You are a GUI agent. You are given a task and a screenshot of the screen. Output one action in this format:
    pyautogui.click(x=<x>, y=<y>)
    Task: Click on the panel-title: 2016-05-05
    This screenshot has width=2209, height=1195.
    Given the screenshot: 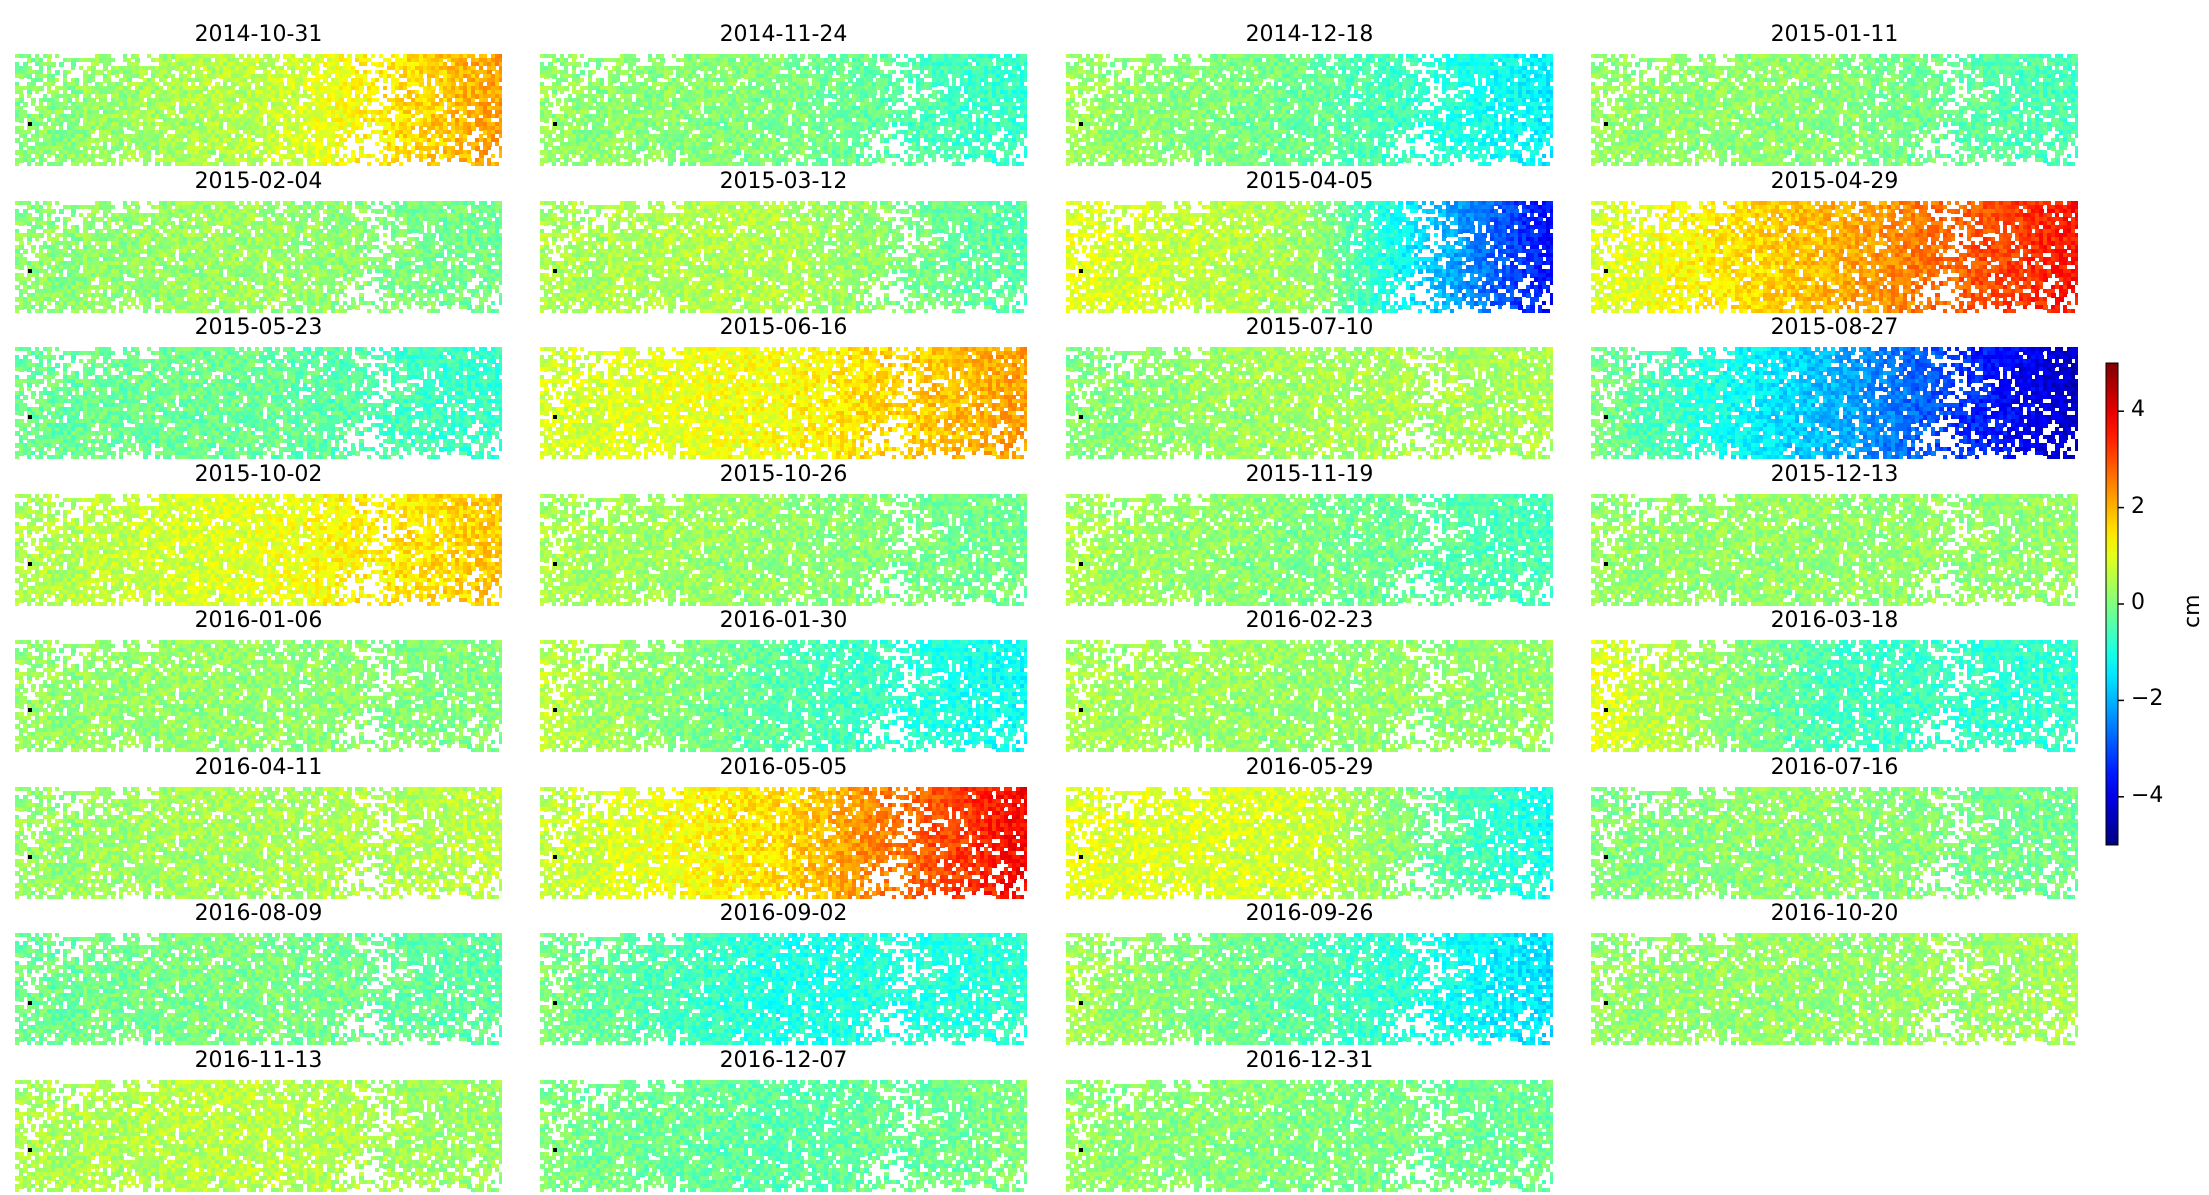 What is the action you would take?
    pyautogui.click(x=783, y=767)
    